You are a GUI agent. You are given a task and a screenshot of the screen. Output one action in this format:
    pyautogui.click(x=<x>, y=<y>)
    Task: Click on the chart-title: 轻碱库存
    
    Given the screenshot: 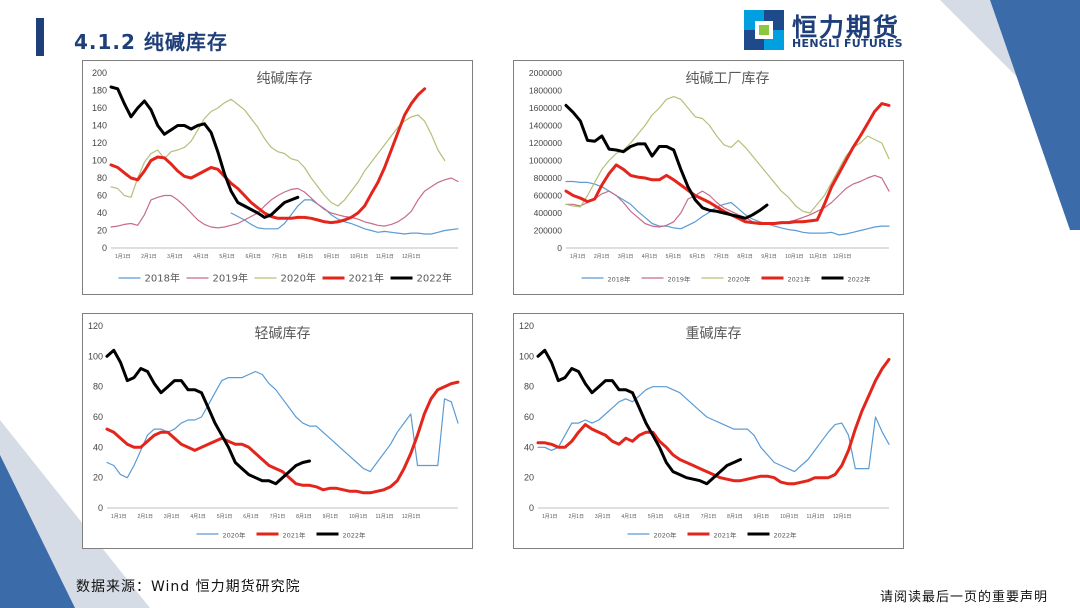 What is the action you would take?
    pyautogui.click(x=283, y=334)
    